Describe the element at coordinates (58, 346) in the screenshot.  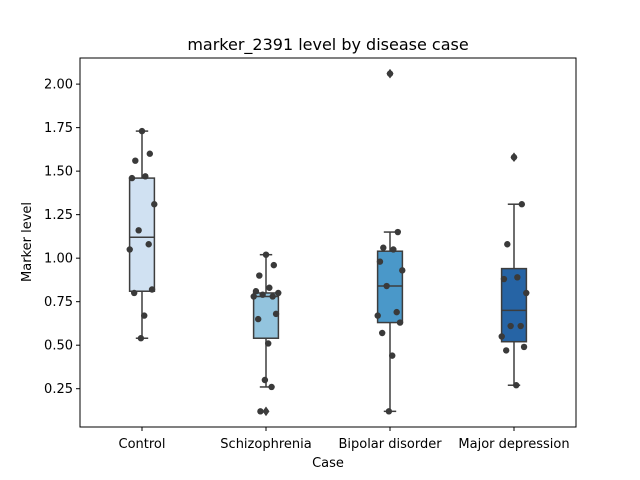
I see `y-tick-label: 0.50` at that location.